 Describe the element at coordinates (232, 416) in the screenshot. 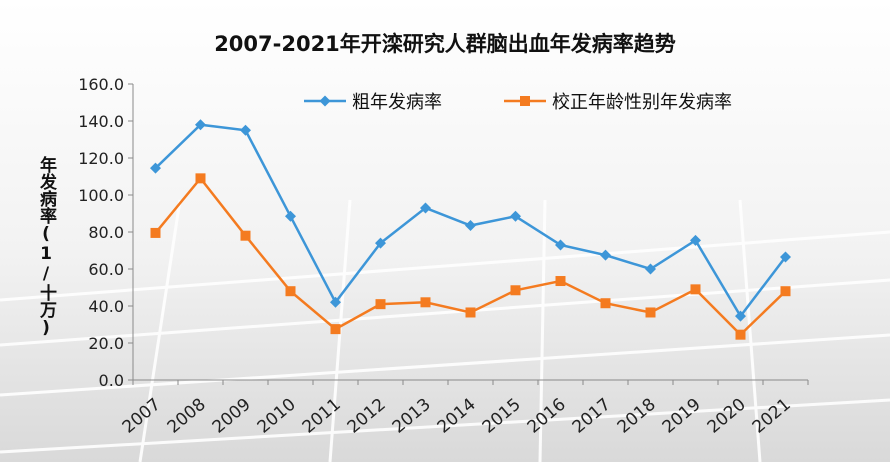

I see `x-tick-label: 2009` at that location.